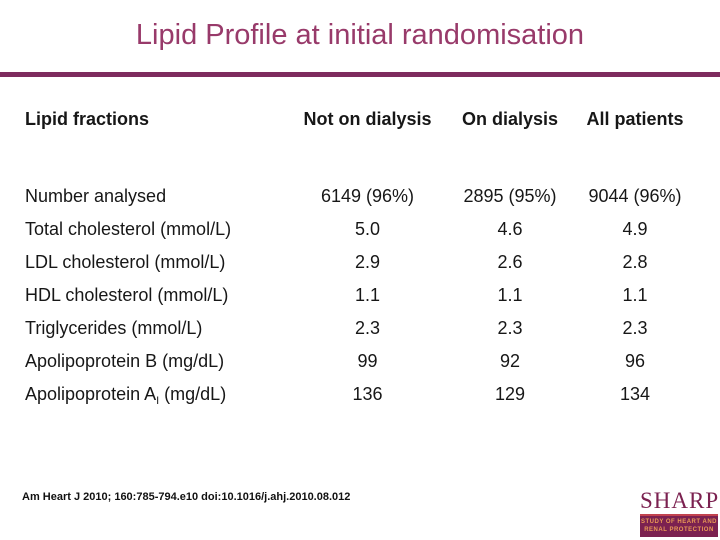  I want to click on row-label: Total cholesterol (mmol/L), so click(128, 229).